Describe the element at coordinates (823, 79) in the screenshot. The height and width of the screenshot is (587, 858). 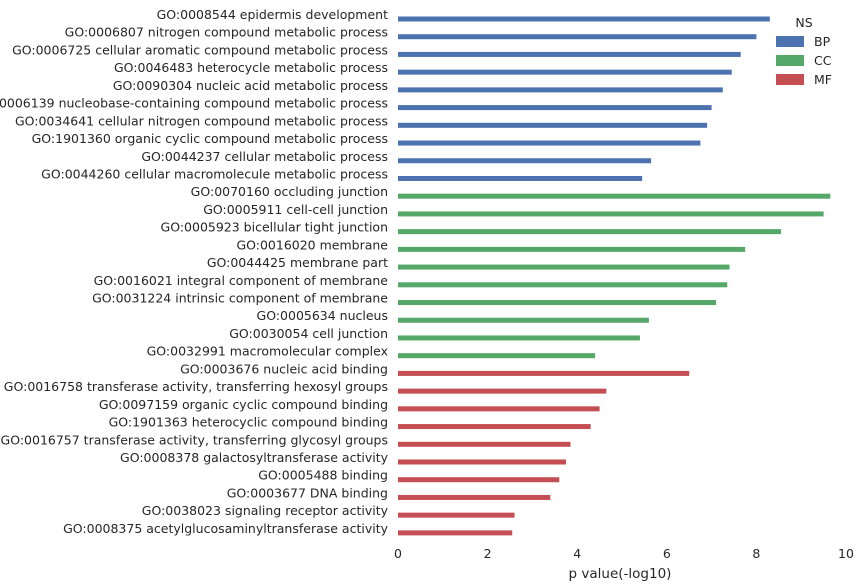
I see `legend-label: MF` at that location.